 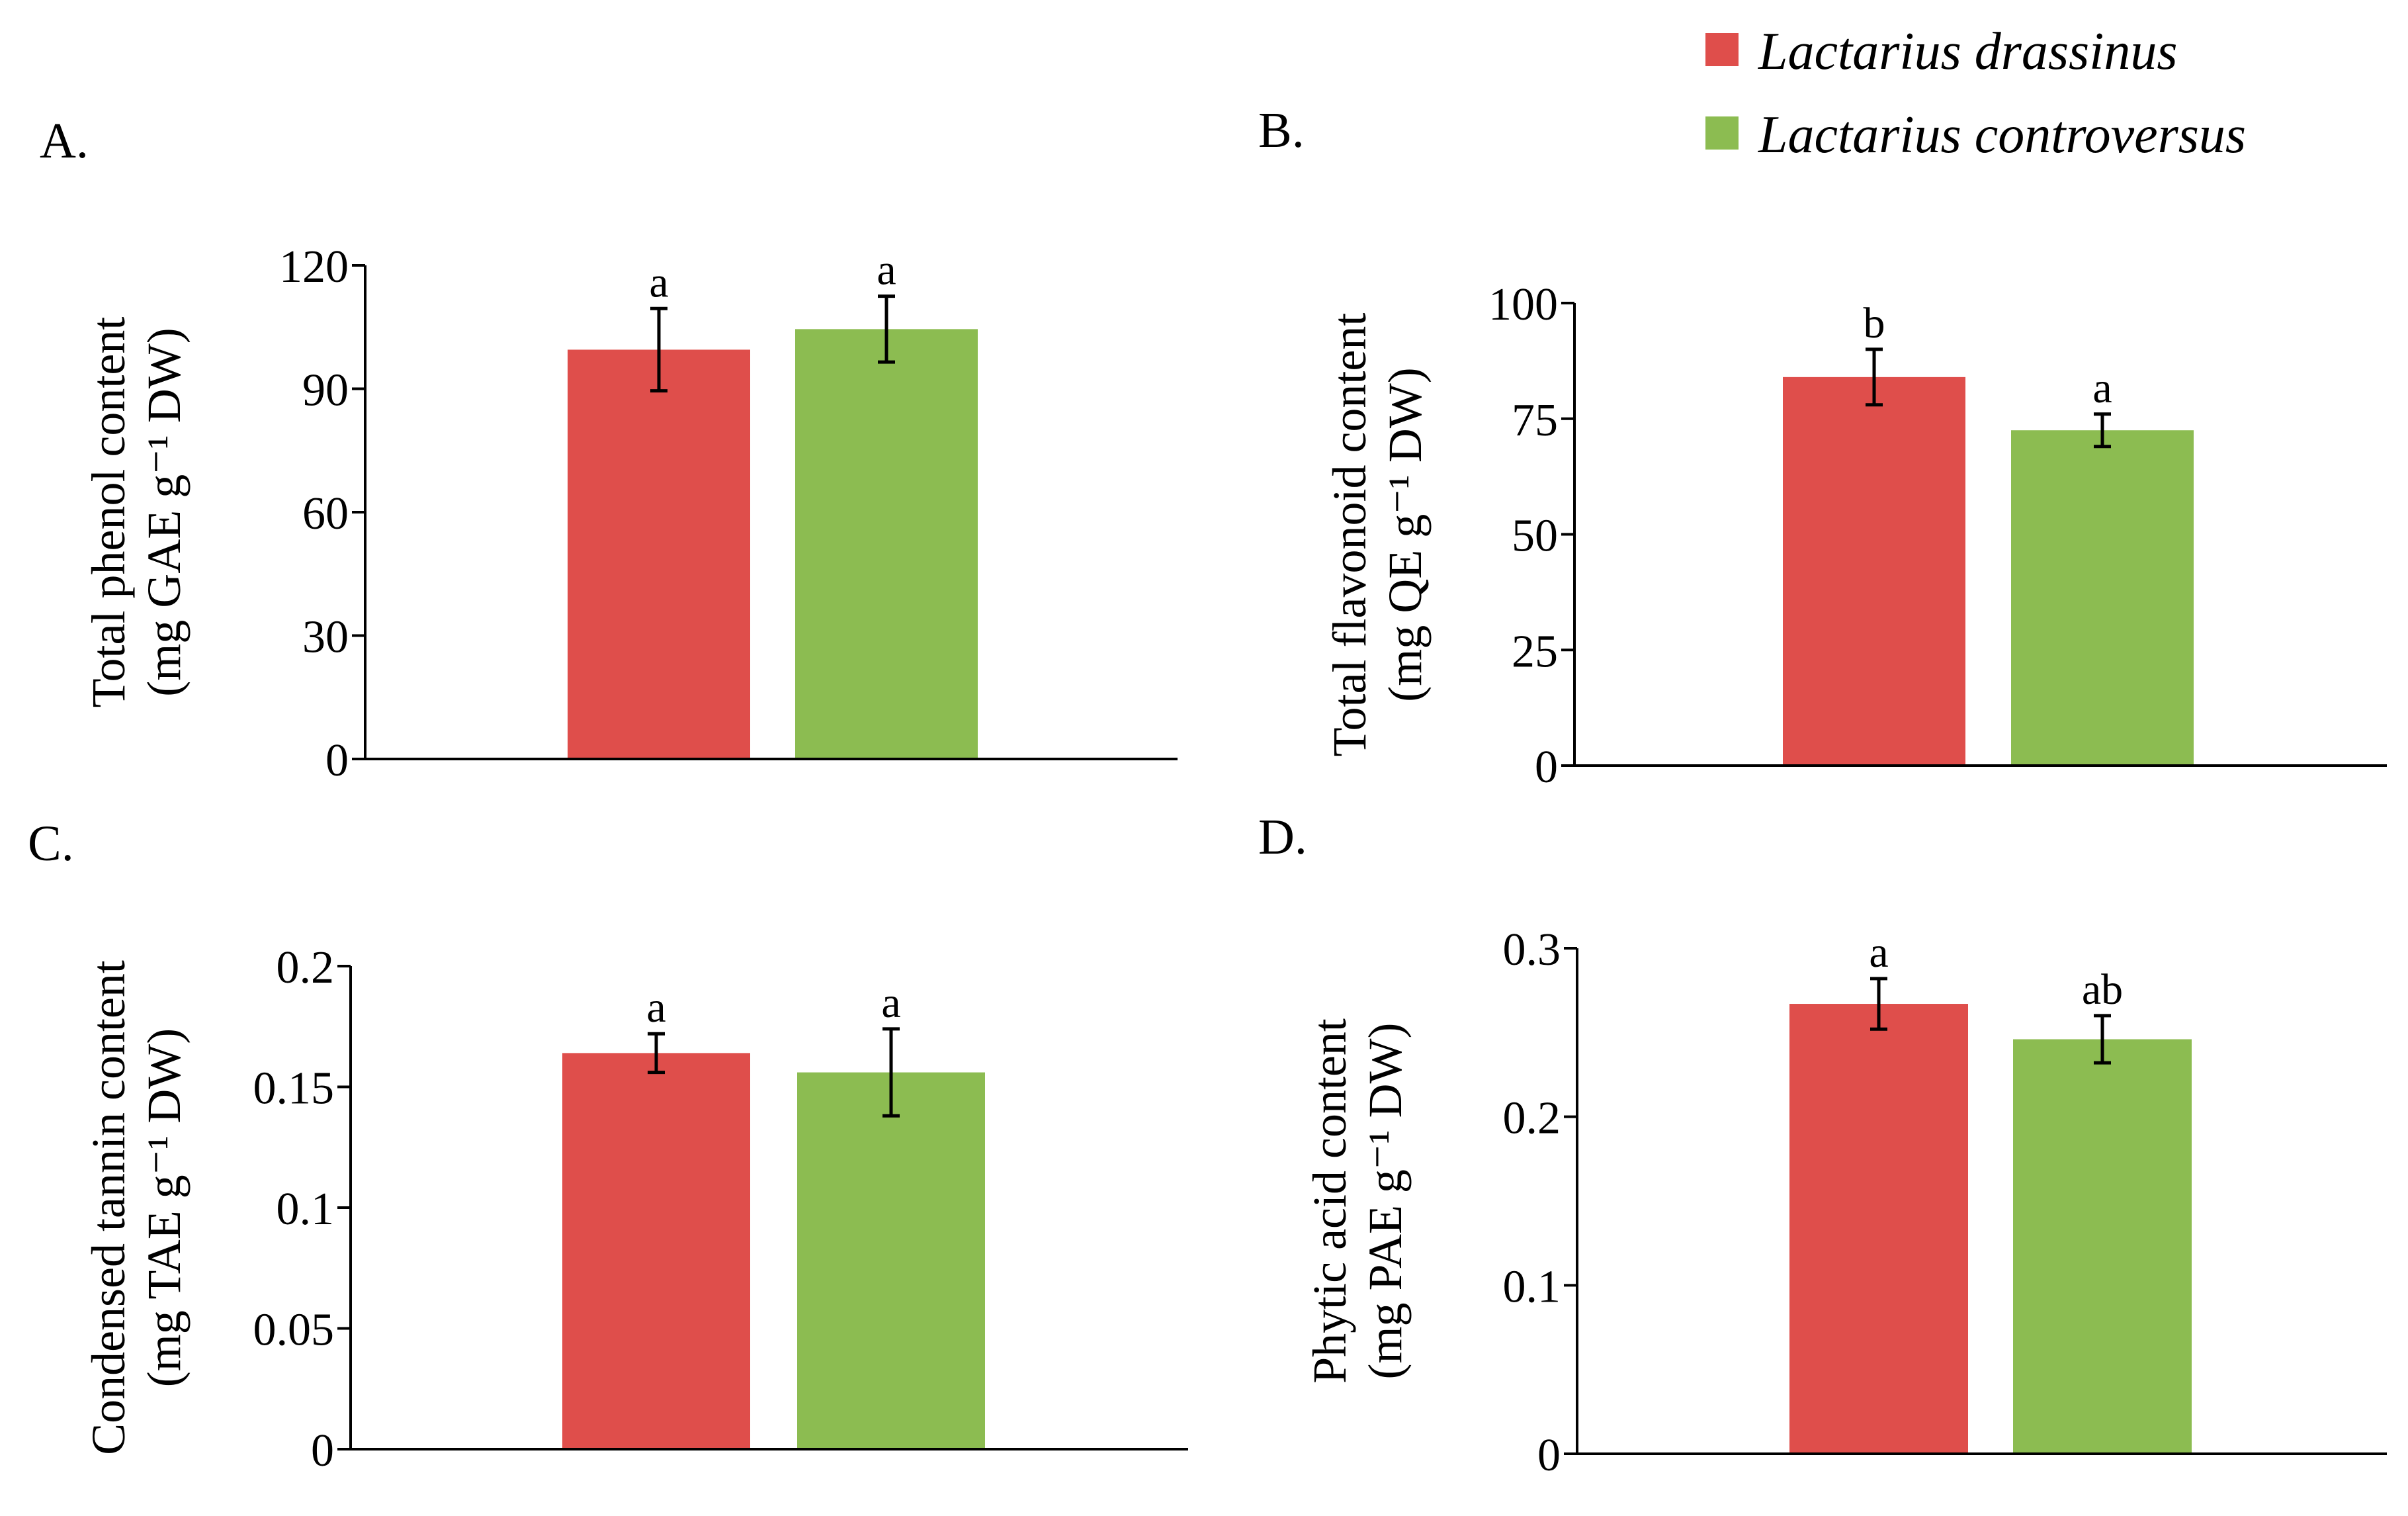 I want to click on y-tick-label-b-3: 75, so click(x=1535, y=420).